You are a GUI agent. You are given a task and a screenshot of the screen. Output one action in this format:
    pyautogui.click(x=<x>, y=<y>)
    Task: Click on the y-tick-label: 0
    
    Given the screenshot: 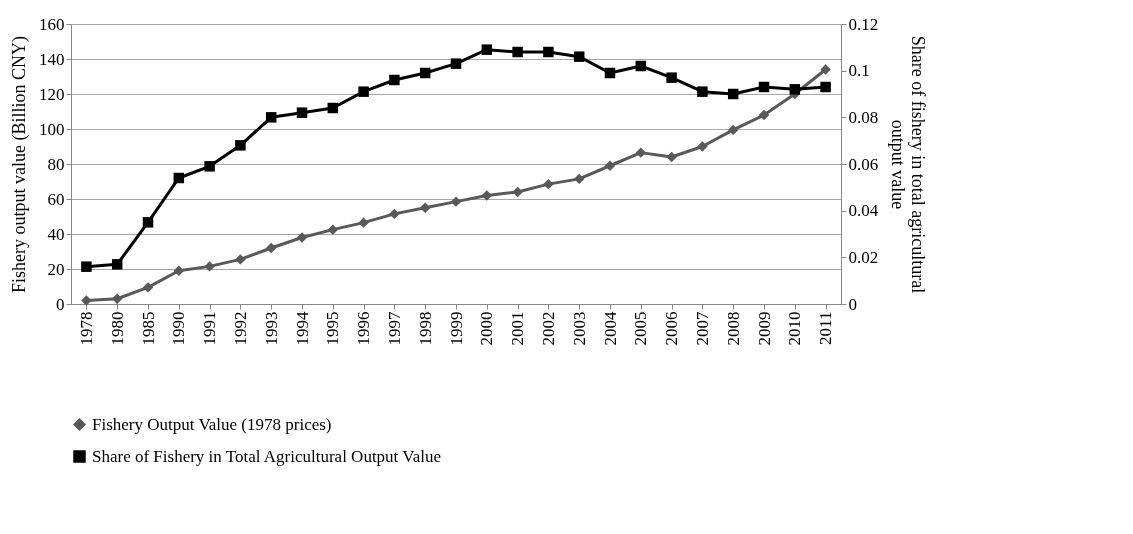 What is the action you would take?
    pyautogui.click(x=60, y=304)
    